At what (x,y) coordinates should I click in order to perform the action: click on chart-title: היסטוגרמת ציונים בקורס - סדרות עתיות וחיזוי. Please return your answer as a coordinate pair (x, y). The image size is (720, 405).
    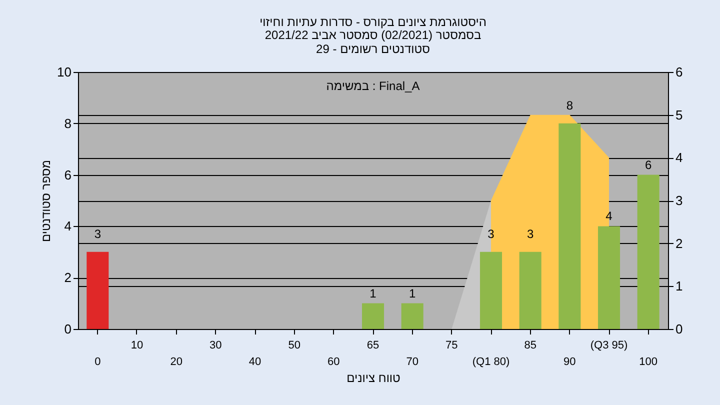
    Looking at the image, I should click on (373, 22).